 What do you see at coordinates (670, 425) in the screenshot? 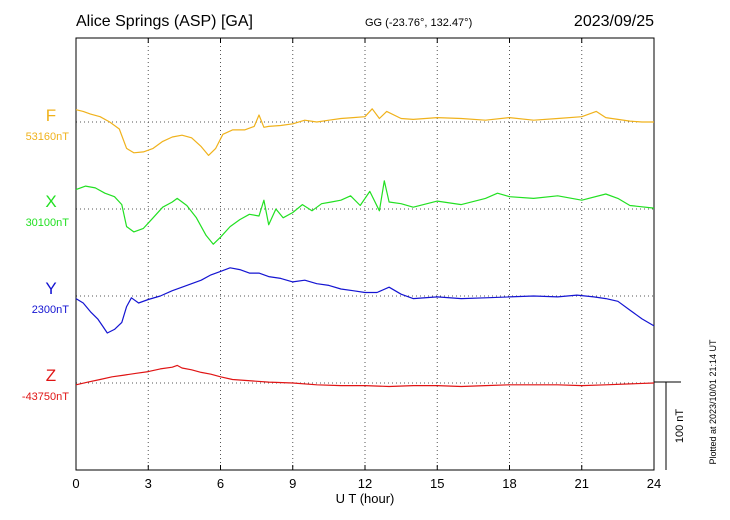
I see `scale-bar: 100 nT` at bounding box center [670, 425].